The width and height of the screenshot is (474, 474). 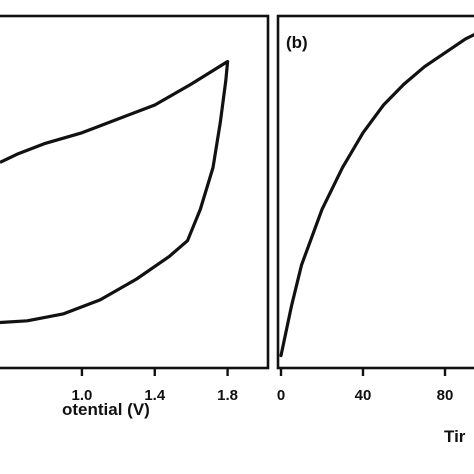 What do you see at coordinates (106, 409) in the screenshot?
I see `cv-x-axis-label: otential (V)` at bounding box center [106, 409].